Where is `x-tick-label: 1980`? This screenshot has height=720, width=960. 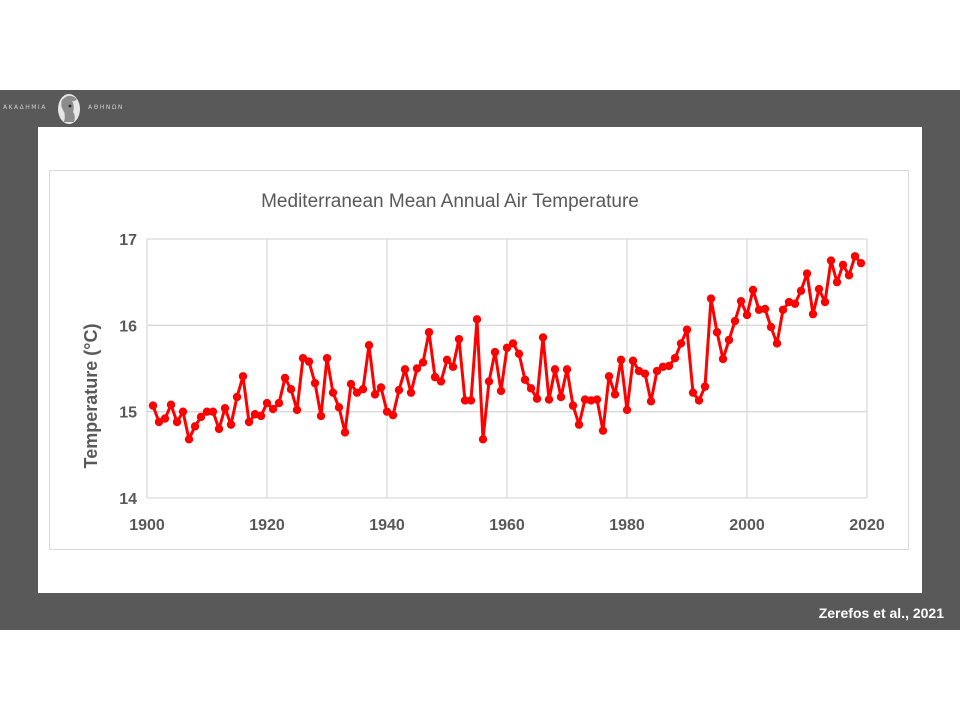
x-tick-label: 1980 is located at coordinates (627, 525).